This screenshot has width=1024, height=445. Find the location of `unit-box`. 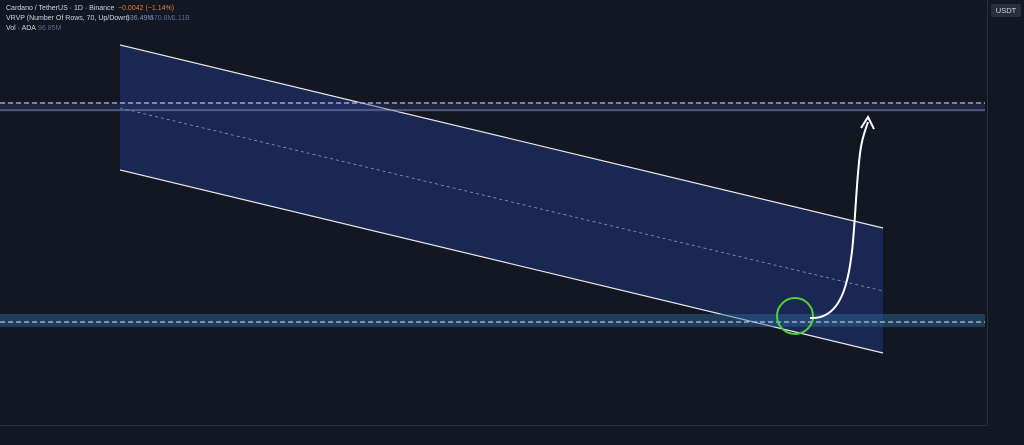

unit-box is located at coordinates (1006, 10).